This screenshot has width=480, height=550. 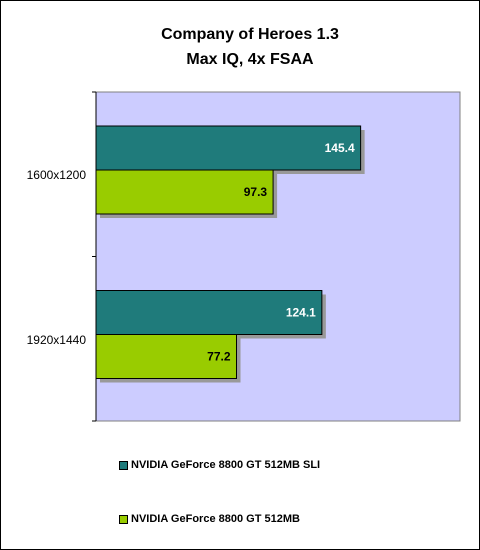 I want to click on bar-1600x1200-s0, so click(x=228, y=148).